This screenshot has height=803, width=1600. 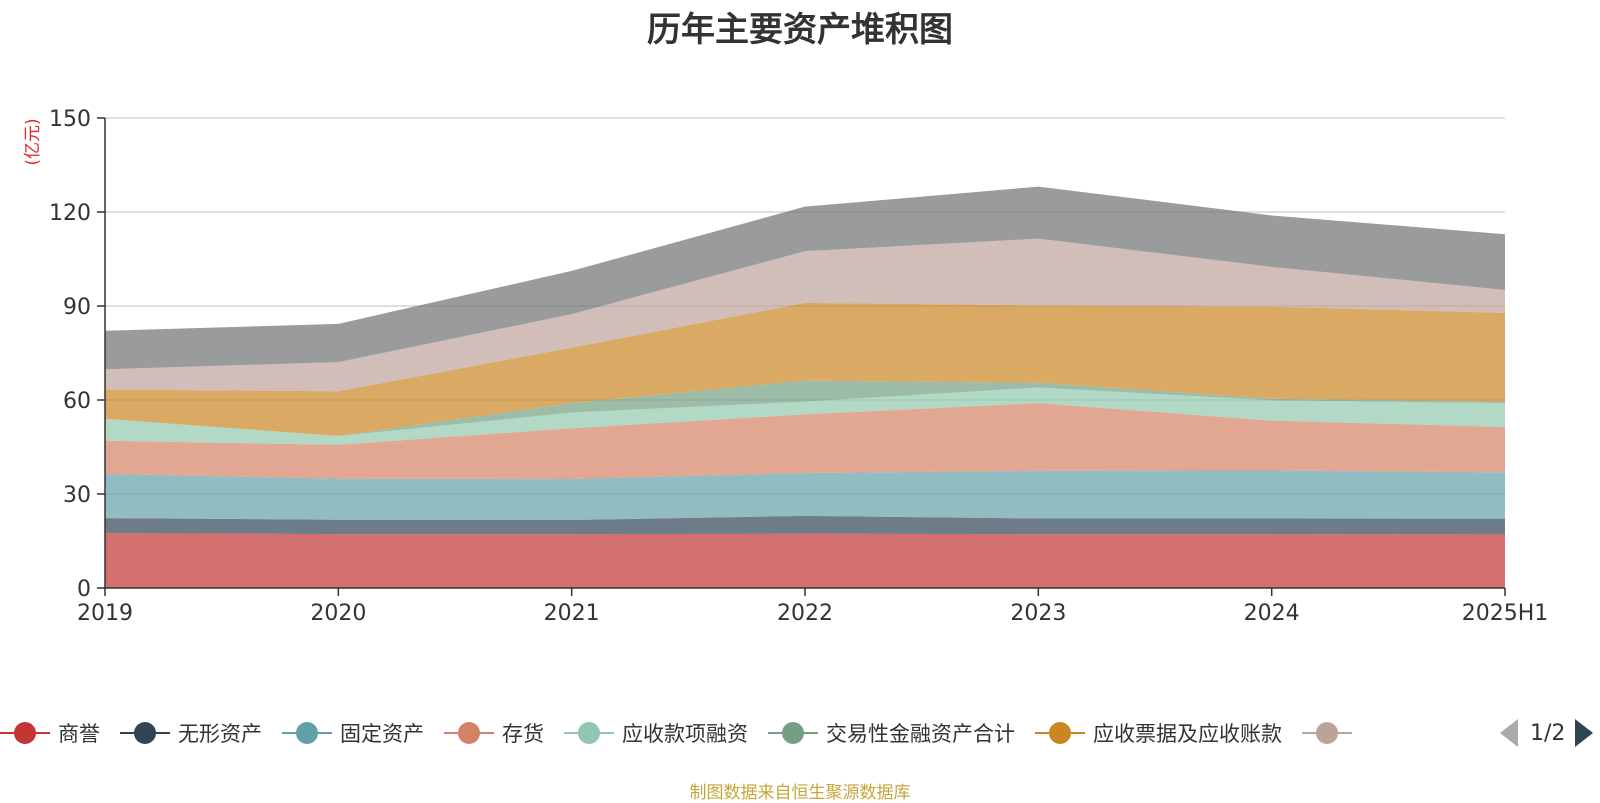 I want to click on y-tick-label: 0, so click(x=84, y=589).